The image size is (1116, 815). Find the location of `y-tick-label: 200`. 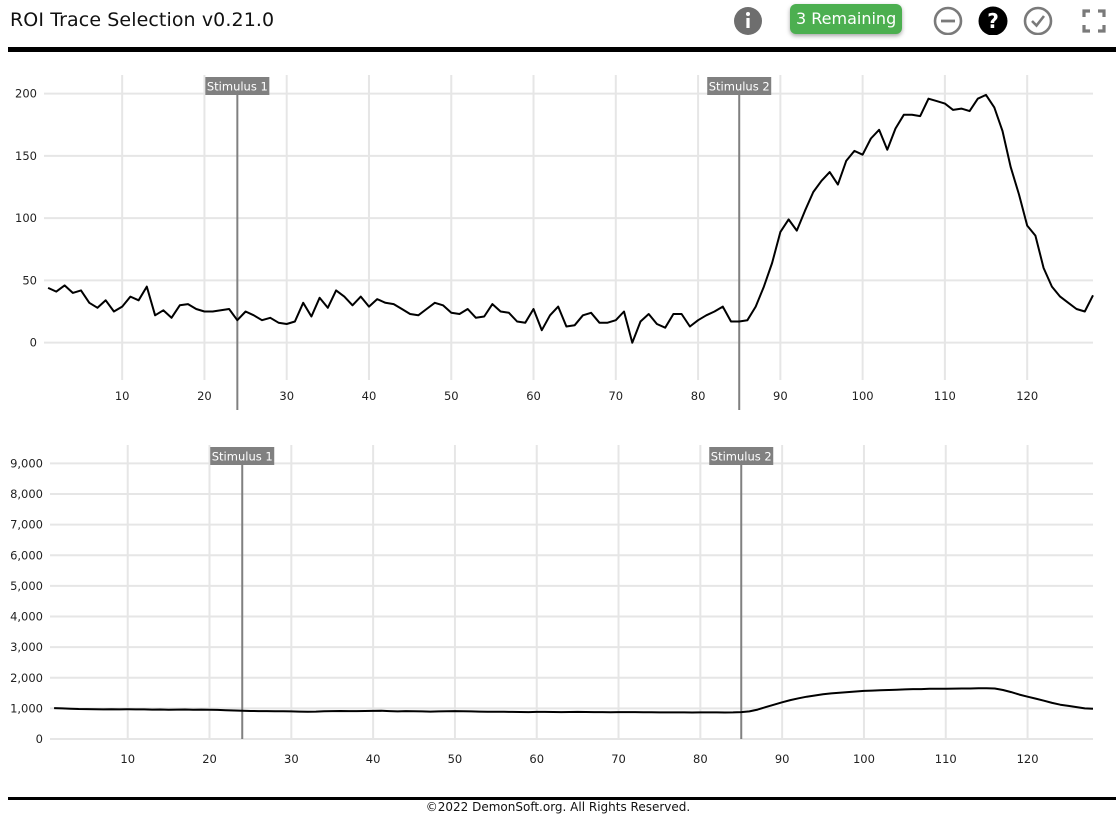

y-tick-label: 200 is located at coordinates (26, 94).